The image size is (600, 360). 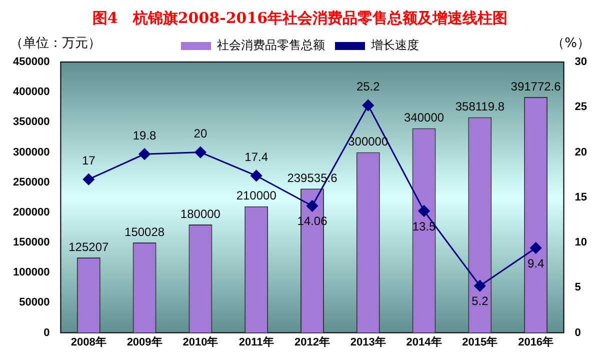 I want to click on data-label: 20, so click(x=201, y=133).